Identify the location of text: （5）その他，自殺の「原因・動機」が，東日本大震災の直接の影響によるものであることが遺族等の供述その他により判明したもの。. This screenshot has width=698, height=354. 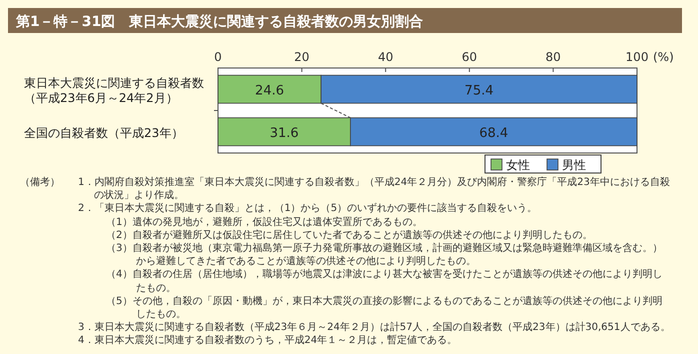
(385, 308).